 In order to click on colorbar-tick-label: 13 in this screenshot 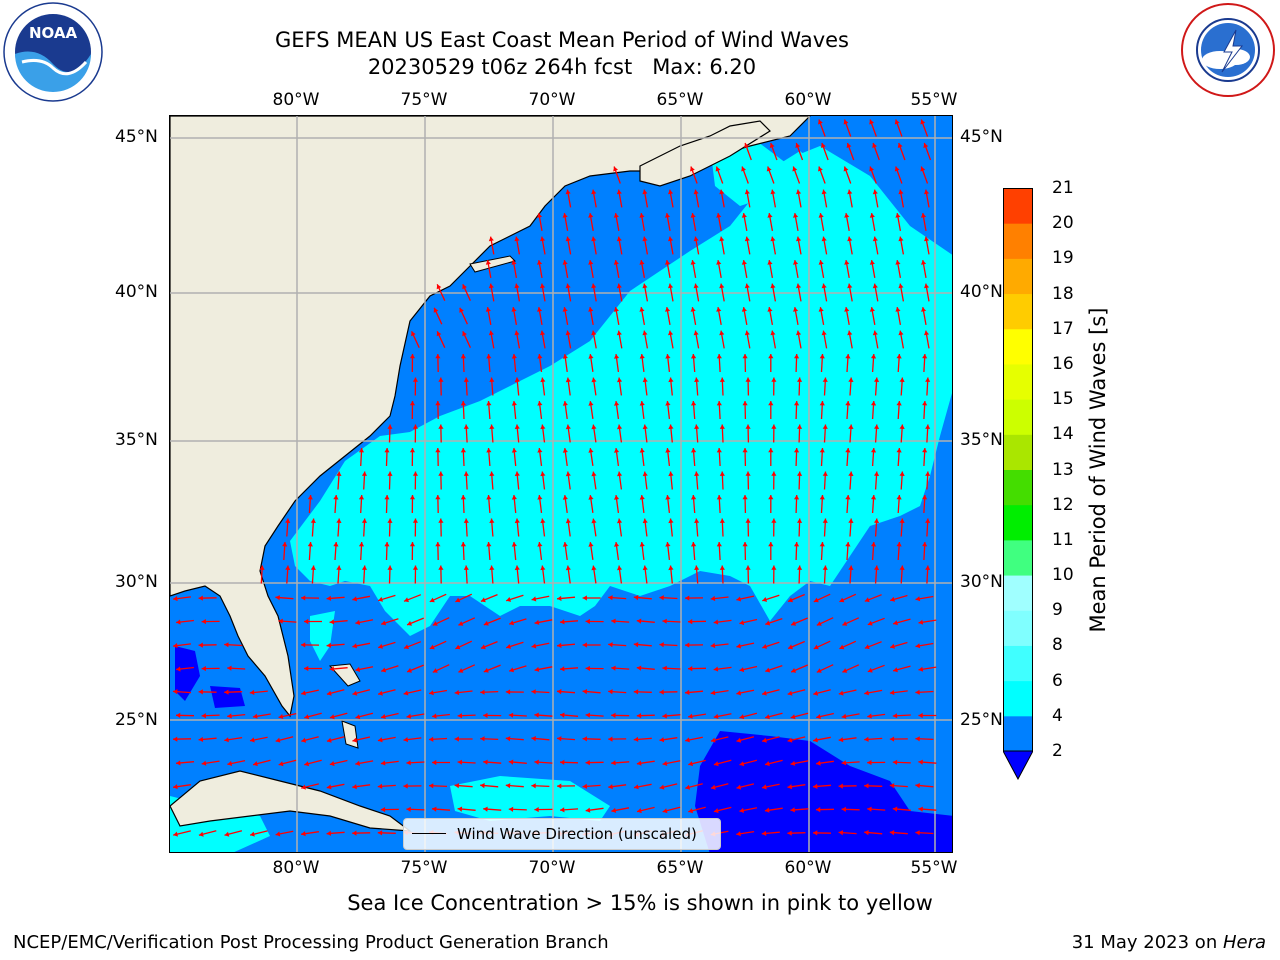, I will do `click(1063, 469)`.